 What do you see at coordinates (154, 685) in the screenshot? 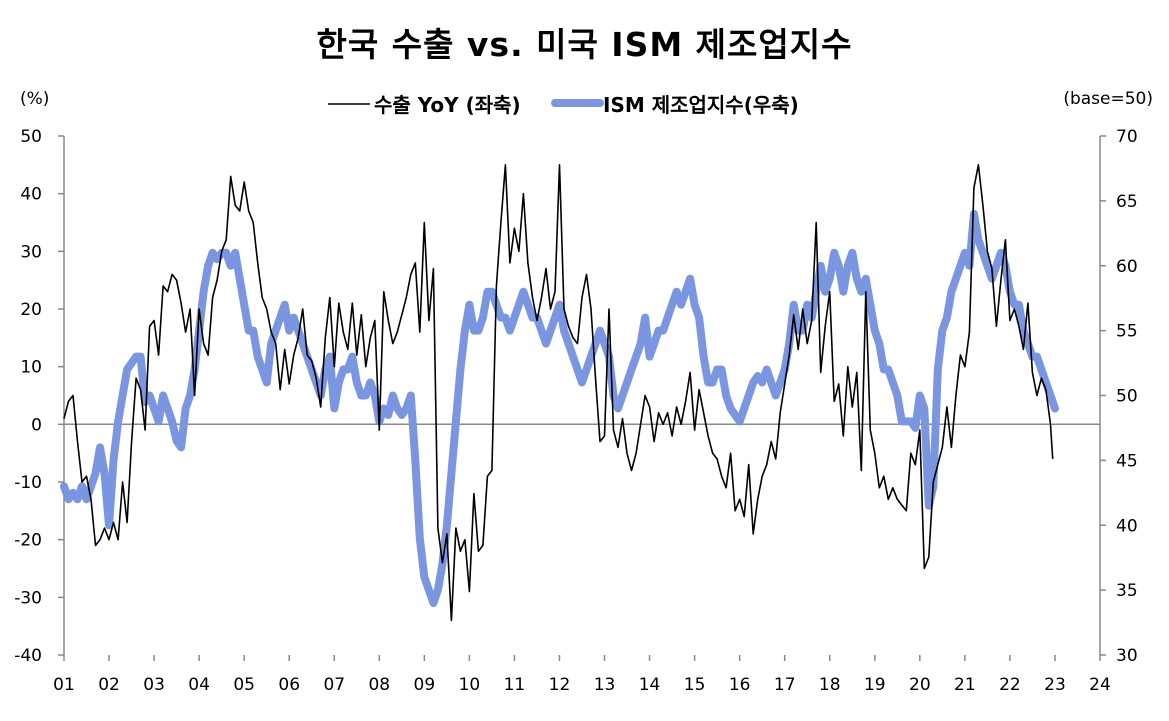
I see `x-tick-label: 03` at bounding box center [154, 685].